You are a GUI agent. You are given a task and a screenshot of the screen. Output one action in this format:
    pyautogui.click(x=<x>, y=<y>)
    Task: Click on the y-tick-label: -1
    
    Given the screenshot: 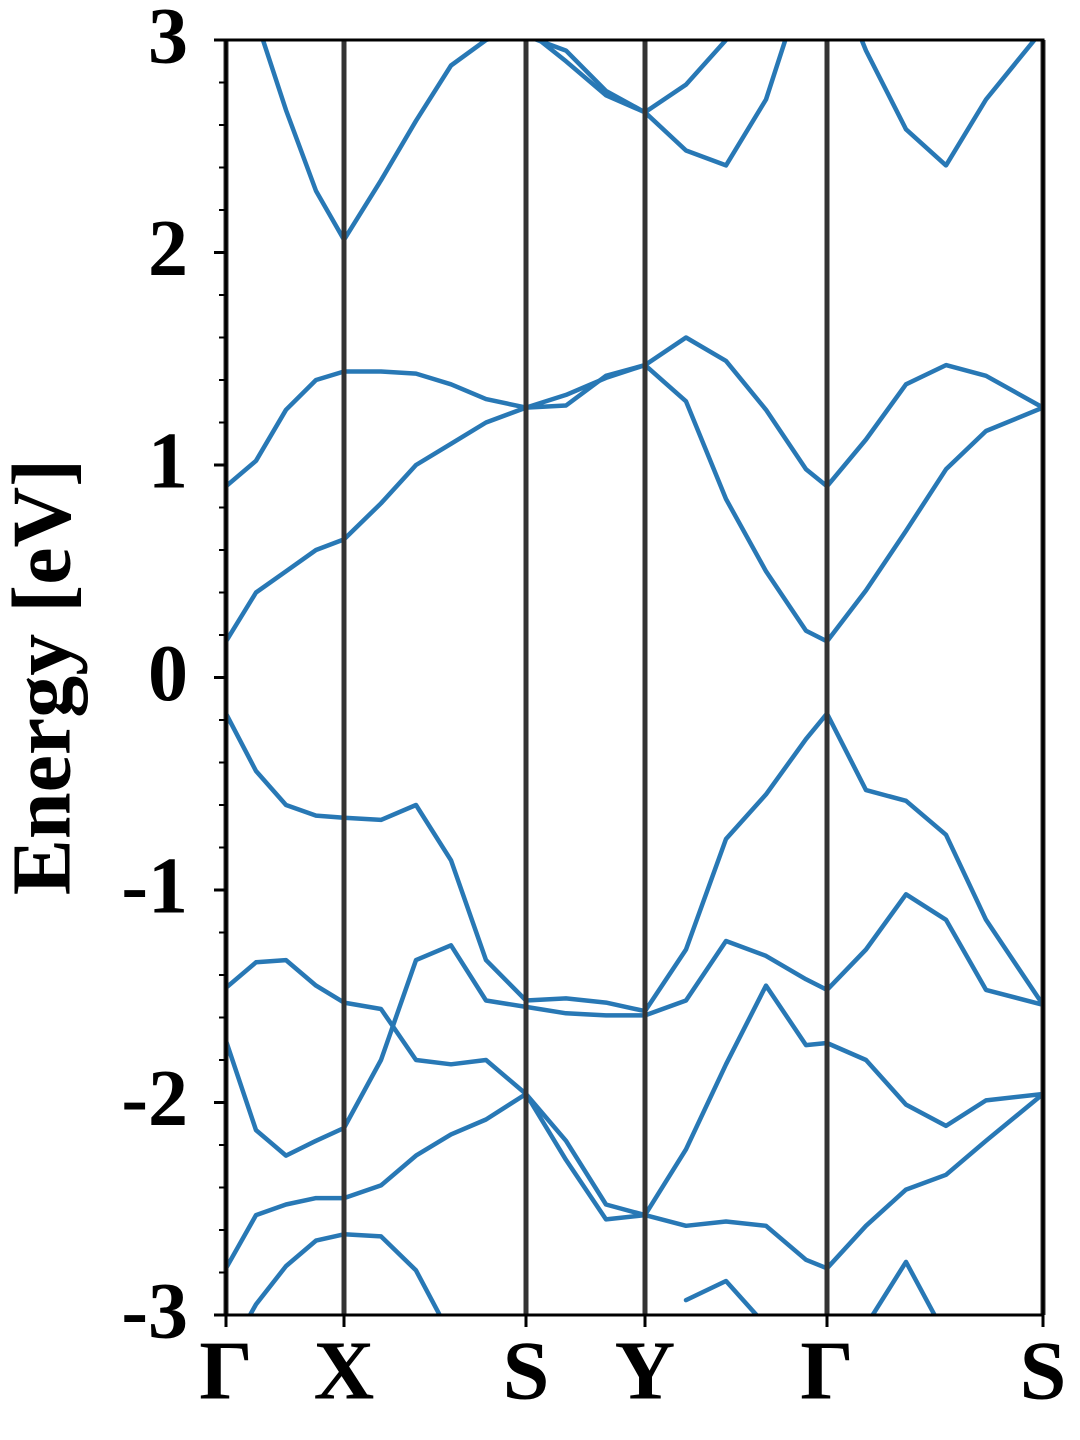 What is the action you would take?
    pyautogui.click(x=154, y=886)
    